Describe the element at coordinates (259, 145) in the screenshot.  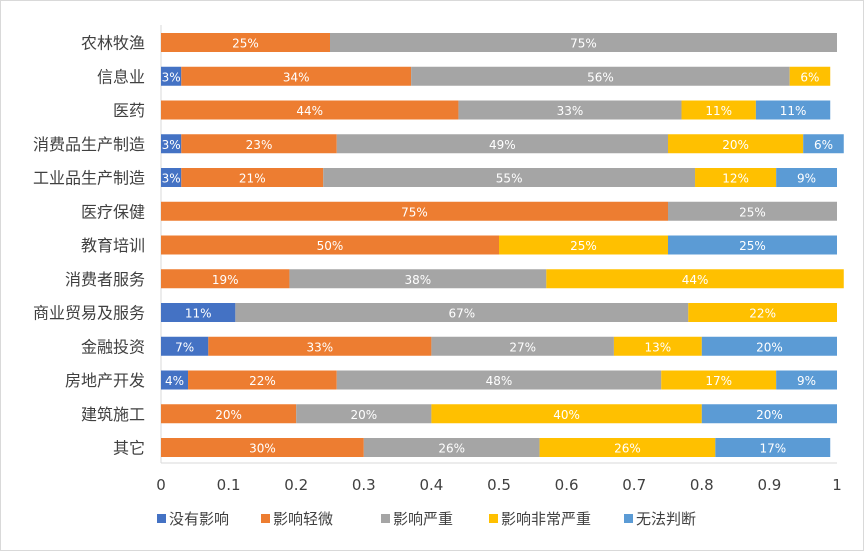
I see `data-label: 23%` at that location.